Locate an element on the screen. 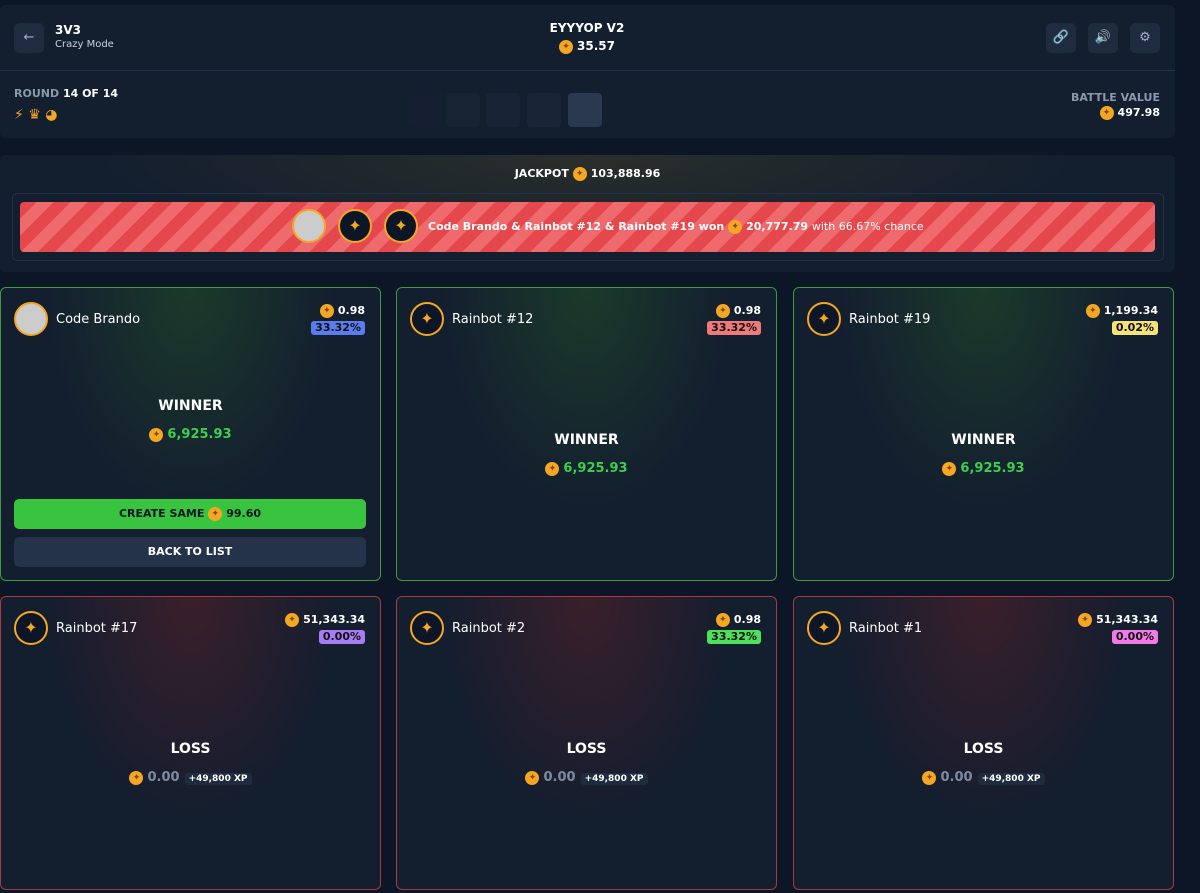 The width and height of the screenshot is (1200, 893). battle-title: EYYYOP V2 is located at coordinates (587, 28).